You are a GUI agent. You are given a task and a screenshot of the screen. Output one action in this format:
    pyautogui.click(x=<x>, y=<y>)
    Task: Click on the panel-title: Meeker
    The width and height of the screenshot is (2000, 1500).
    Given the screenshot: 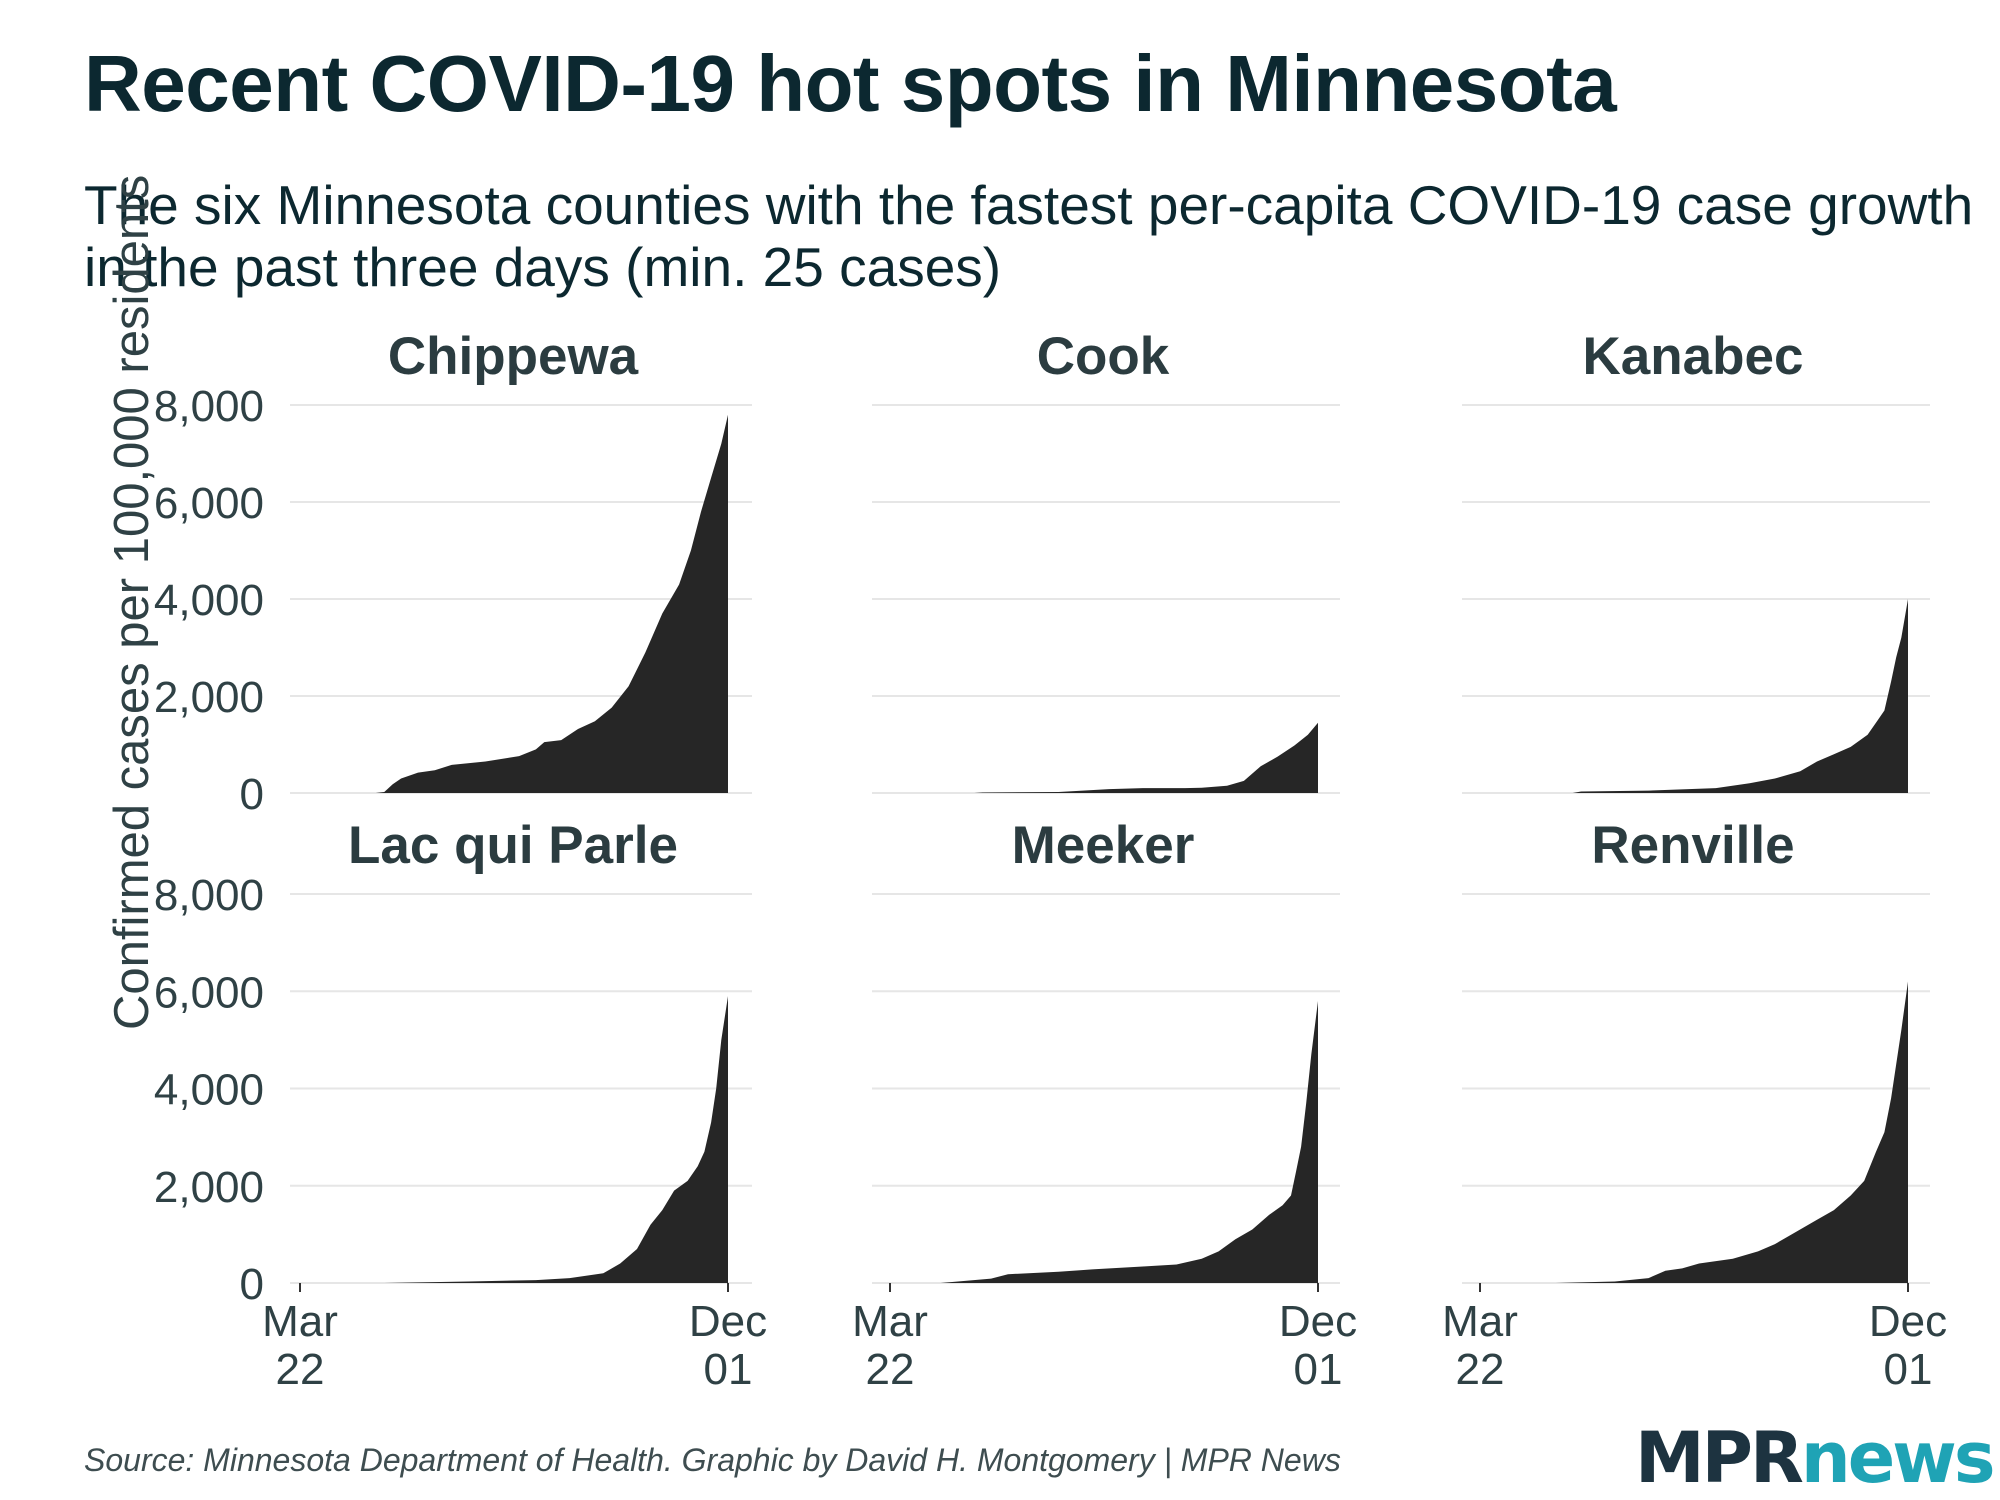 What is the action you would take?
    pyautogui.click(x=1103, y=845)
    